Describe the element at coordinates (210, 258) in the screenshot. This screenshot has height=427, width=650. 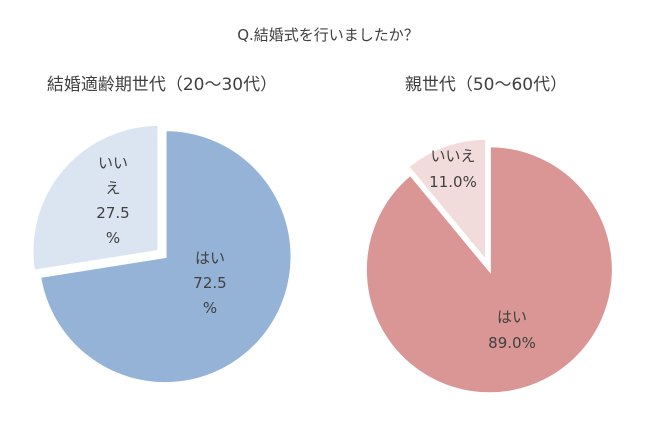
I see `young-data-label-0: はい` at that location.